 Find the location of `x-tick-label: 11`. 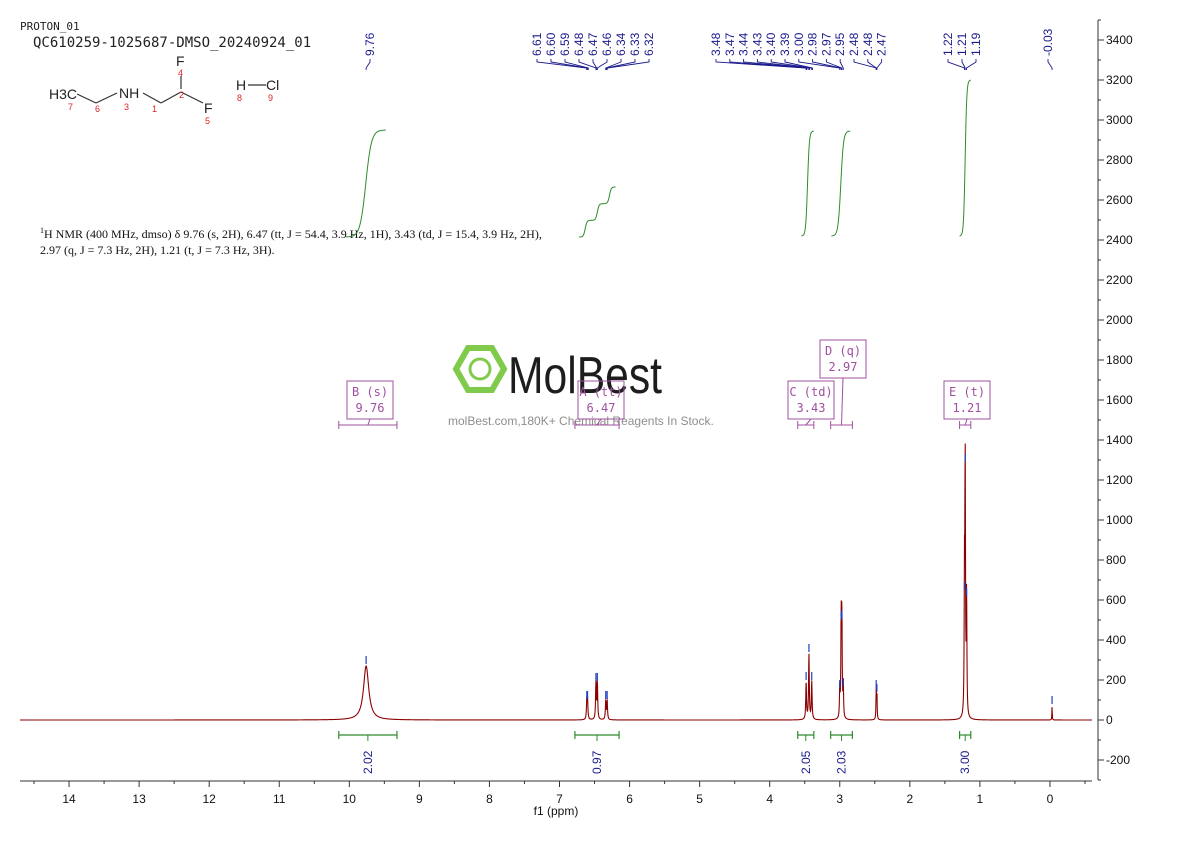

x-tick-label: 11 is located at coordinates (279, 799).